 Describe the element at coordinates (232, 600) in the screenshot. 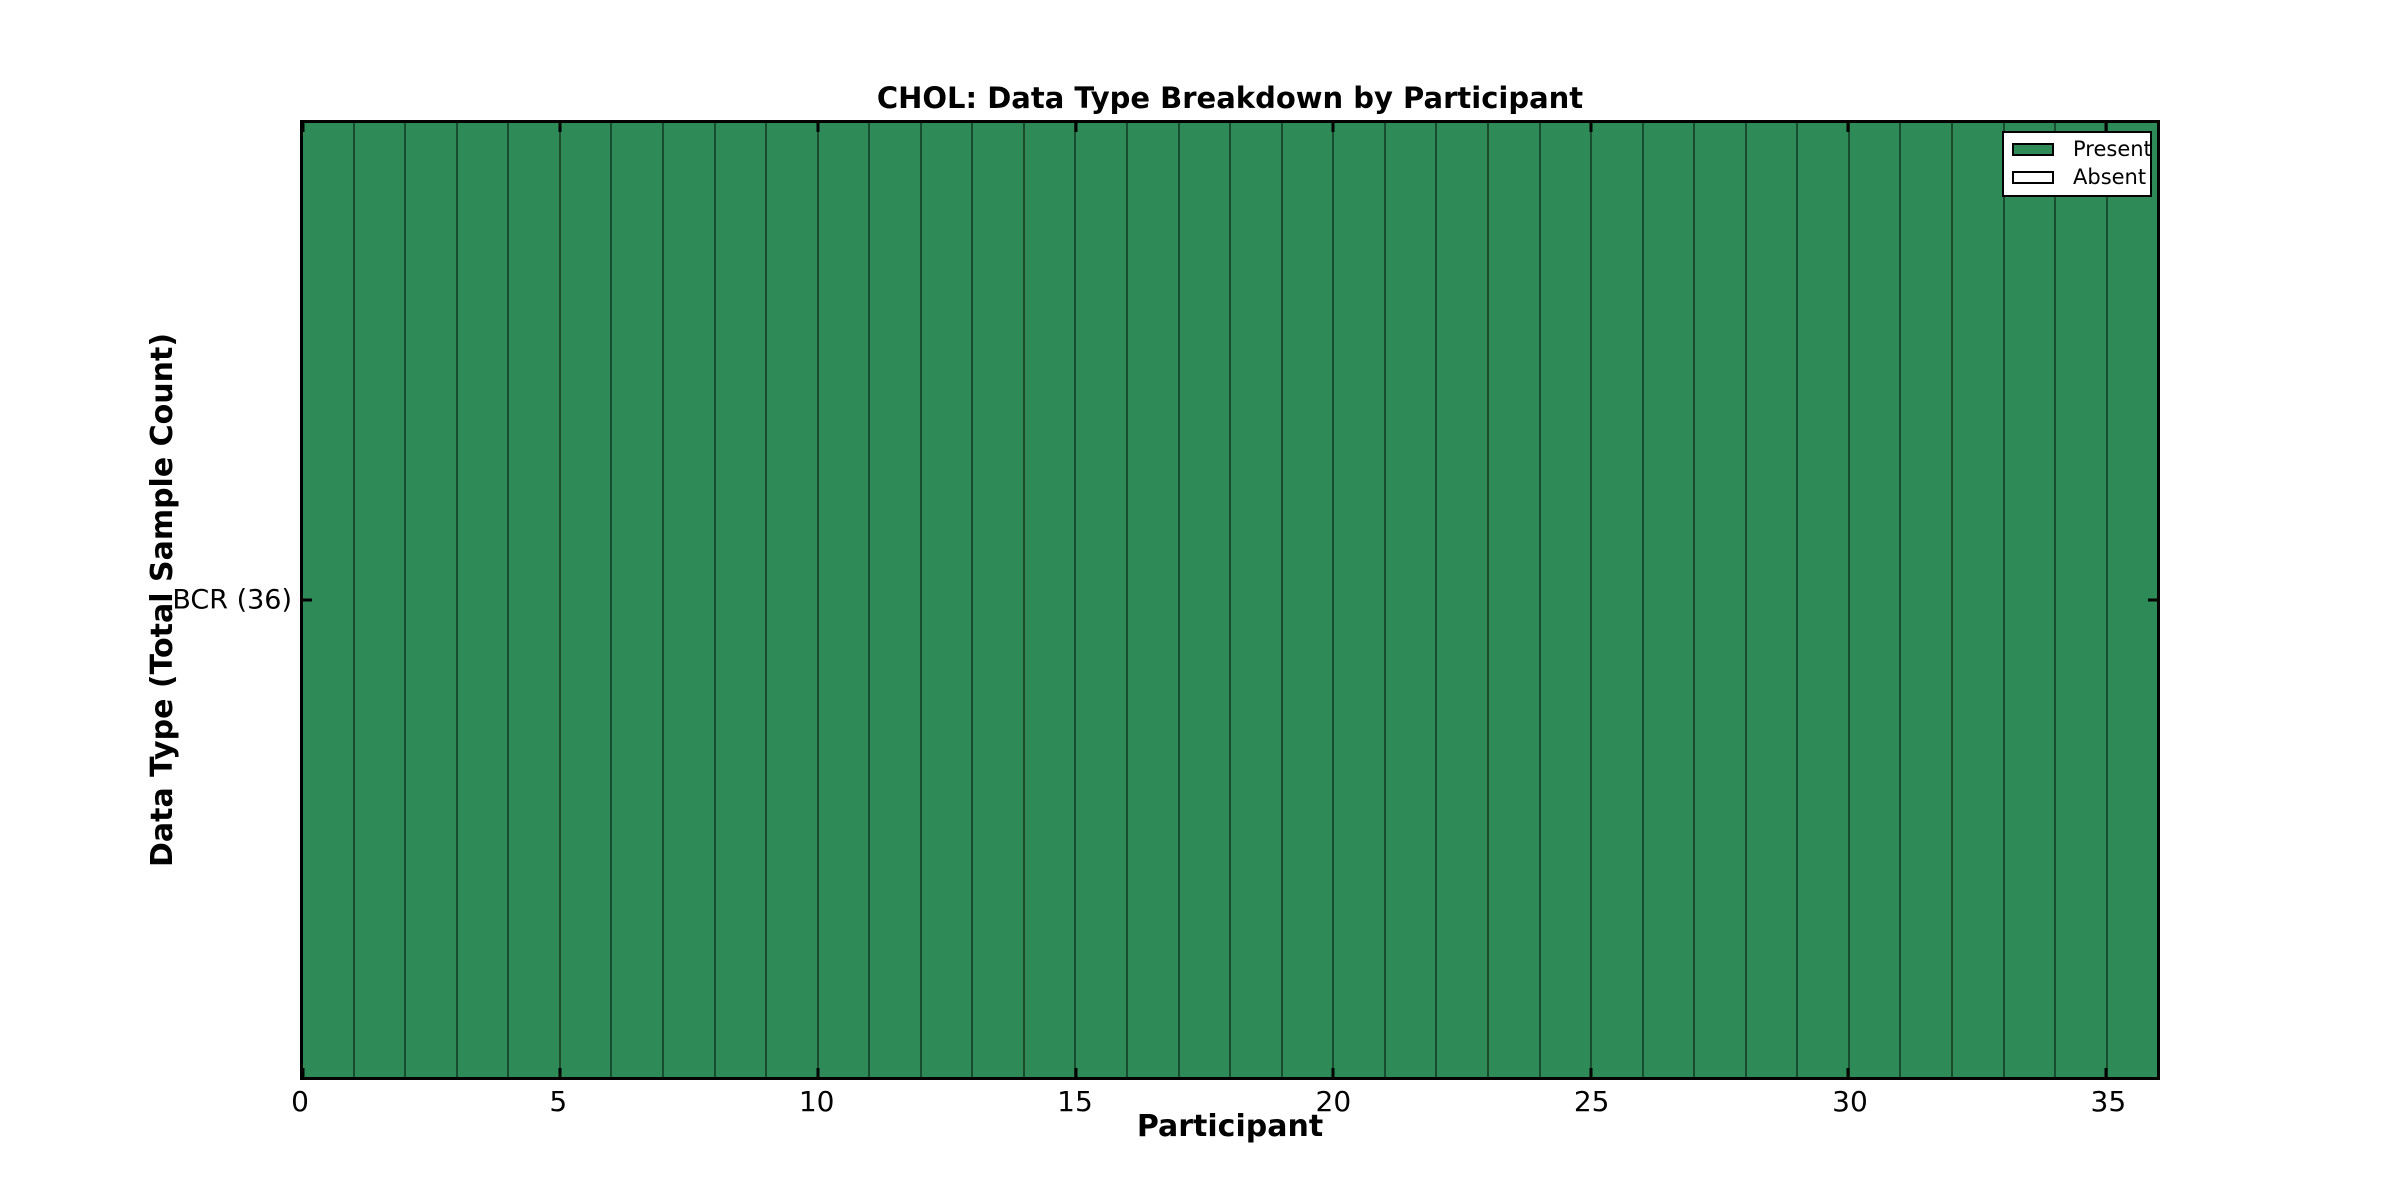

I see `y-tick-label-bcr: BCR (36)` at that location.